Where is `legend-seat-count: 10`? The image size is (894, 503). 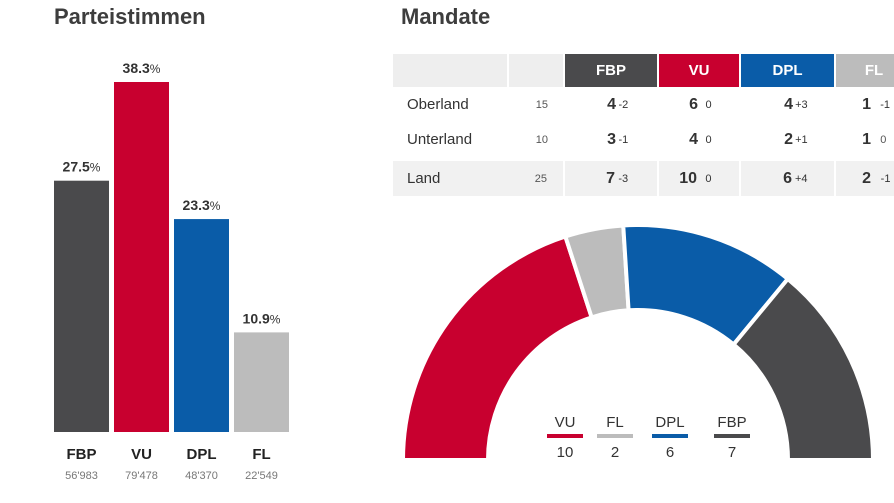 legend-seat-count: 10 is located at coordinates (565, 452).